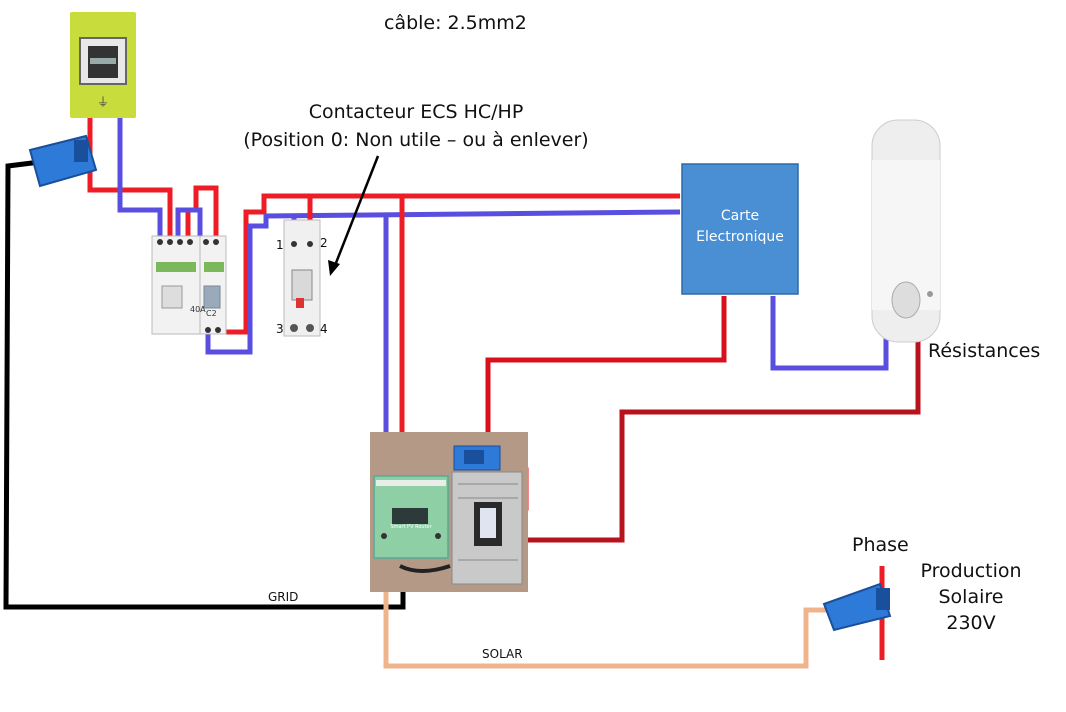 Image resolution: width=1066 pixels, height=712 pixels. Describe the element at coordinates (189, 285) in the screenshot. I see `circuit-breaker-block` at that location.